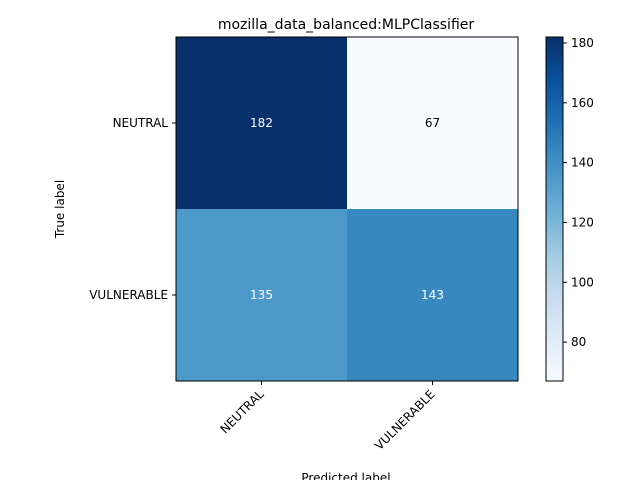 The height and width of the screenshot is (480, 640). What do you see at coordinates (60, 209) in the screenshot?
I see `y-axis-label: True label` at bounding box center [60, 209].